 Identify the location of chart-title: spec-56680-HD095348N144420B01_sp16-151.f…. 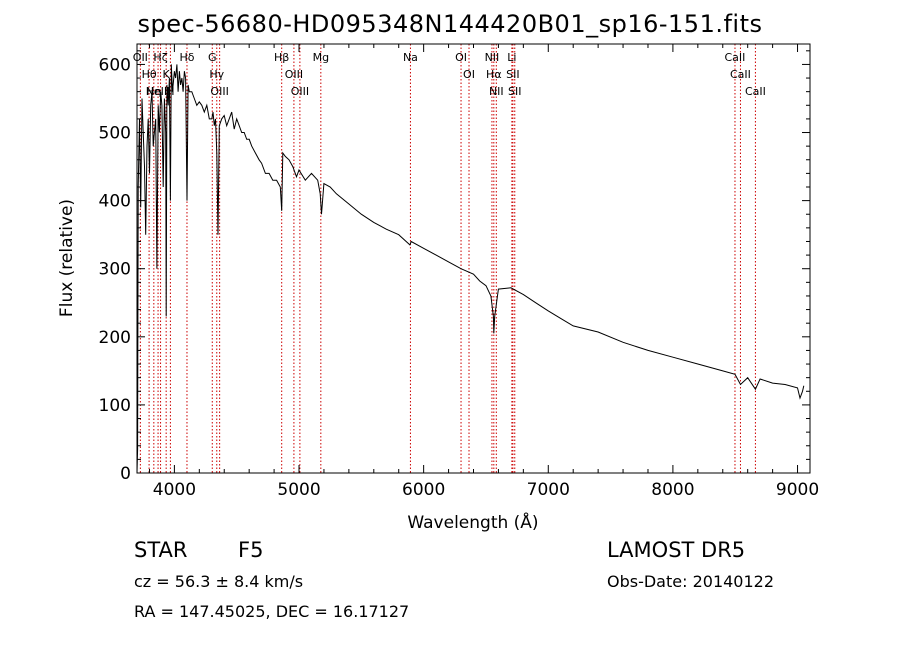
(450, 24).